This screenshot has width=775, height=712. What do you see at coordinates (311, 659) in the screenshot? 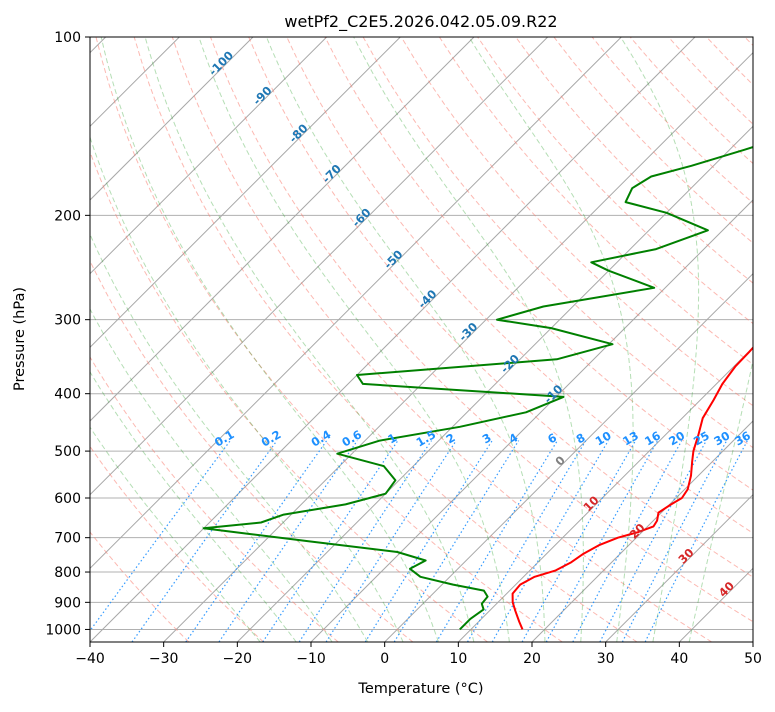
I see `x-tick-label: −10` at bounding box center [311, 659].